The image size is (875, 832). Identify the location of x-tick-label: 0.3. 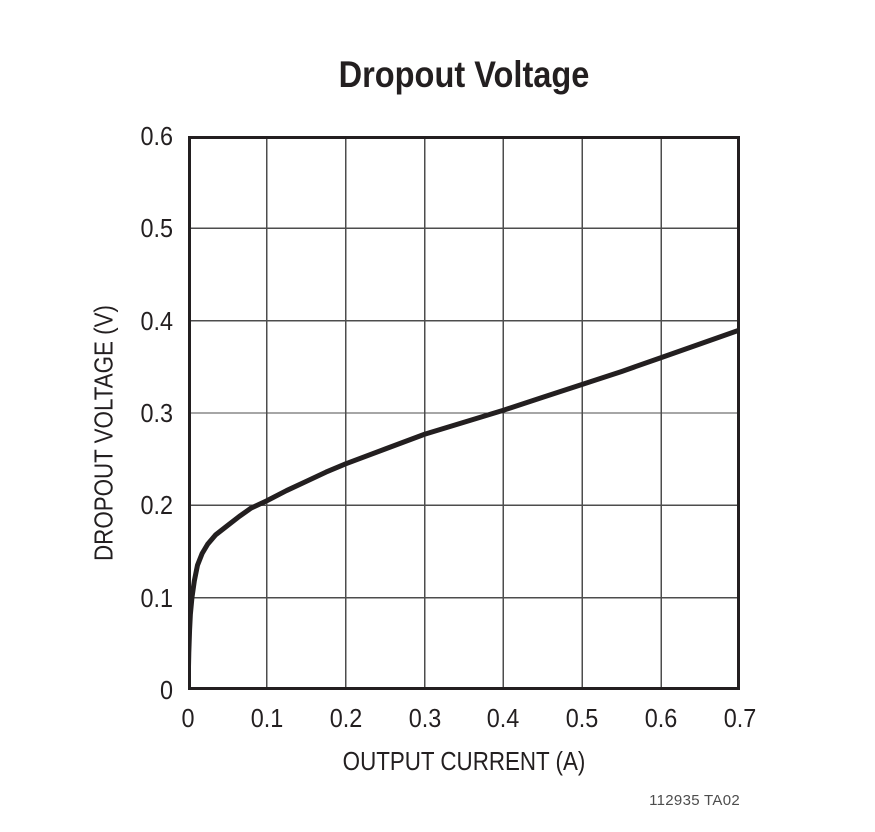
(424, 718).